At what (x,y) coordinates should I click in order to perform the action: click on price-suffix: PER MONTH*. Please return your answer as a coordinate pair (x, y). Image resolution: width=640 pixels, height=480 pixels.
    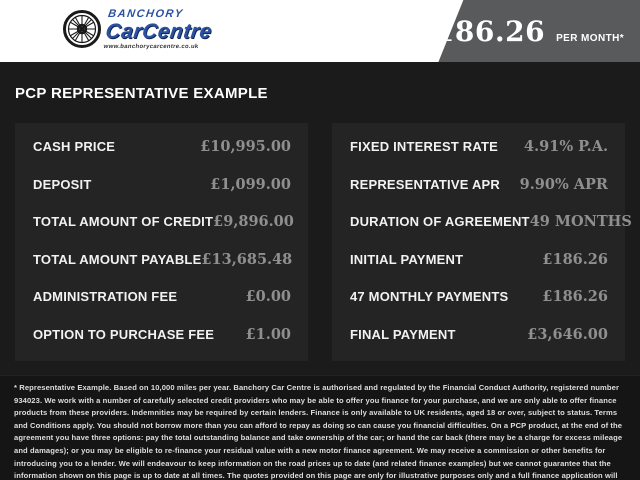
    Looking at the image, I should click on (590, 38).